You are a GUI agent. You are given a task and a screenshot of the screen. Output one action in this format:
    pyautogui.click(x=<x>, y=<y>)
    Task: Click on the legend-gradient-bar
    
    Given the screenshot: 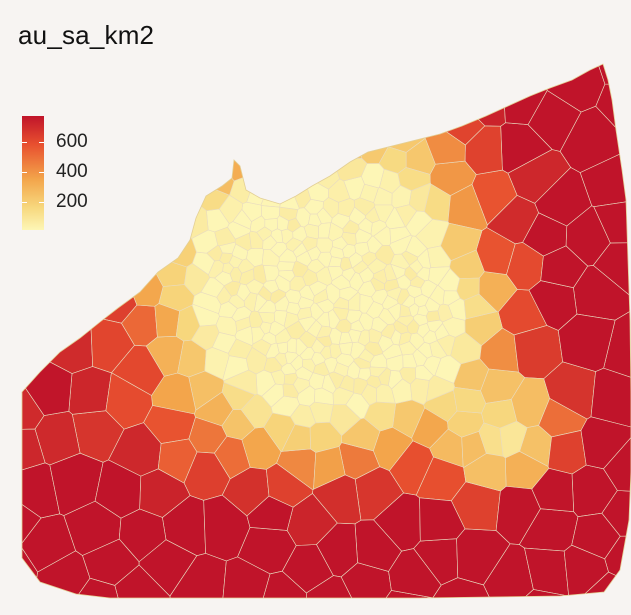 What is the action you would take?
    pyautogui.click(x=33, y=173)
    